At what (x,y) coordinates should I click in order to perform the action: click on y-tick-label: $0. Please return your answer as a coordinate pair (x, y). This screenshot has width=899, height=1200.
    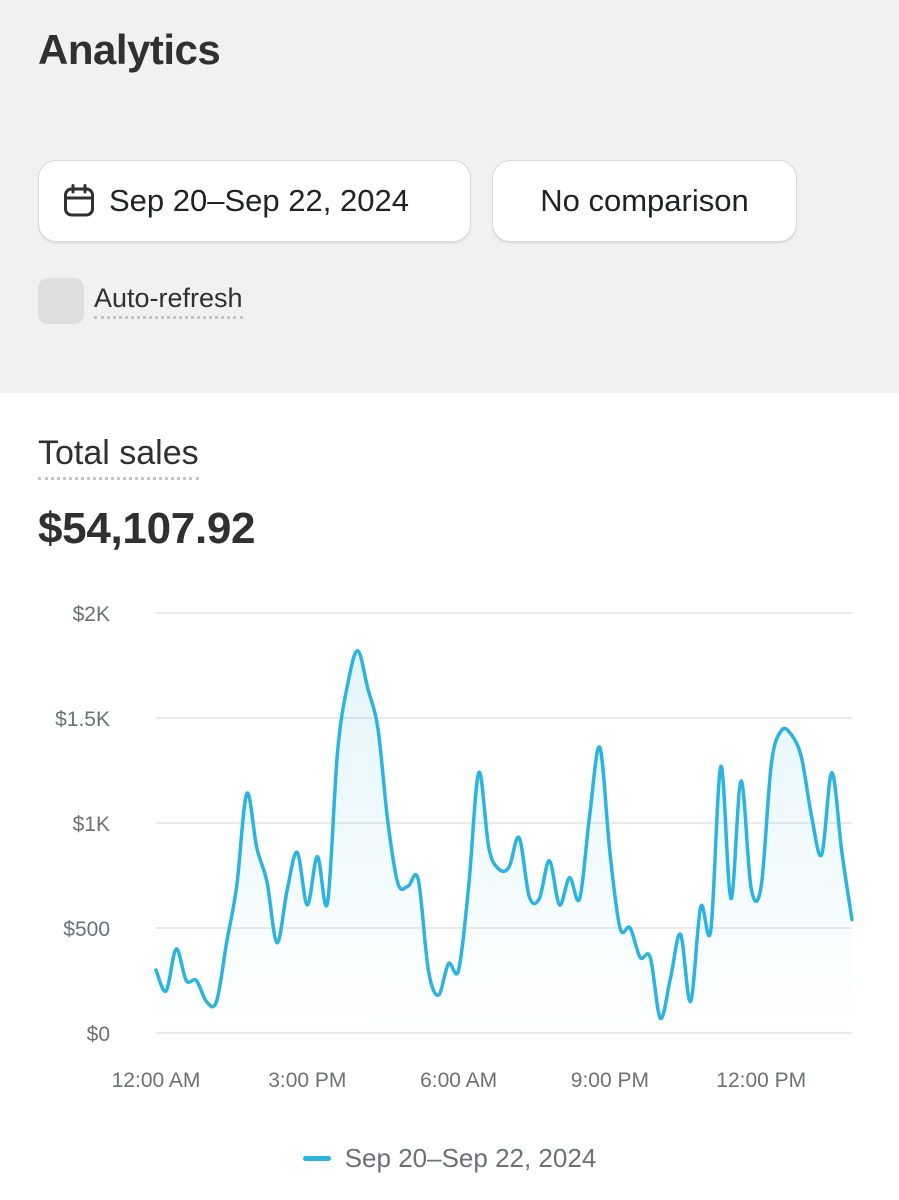
    Looking at the image, I should click on (98, 1034).